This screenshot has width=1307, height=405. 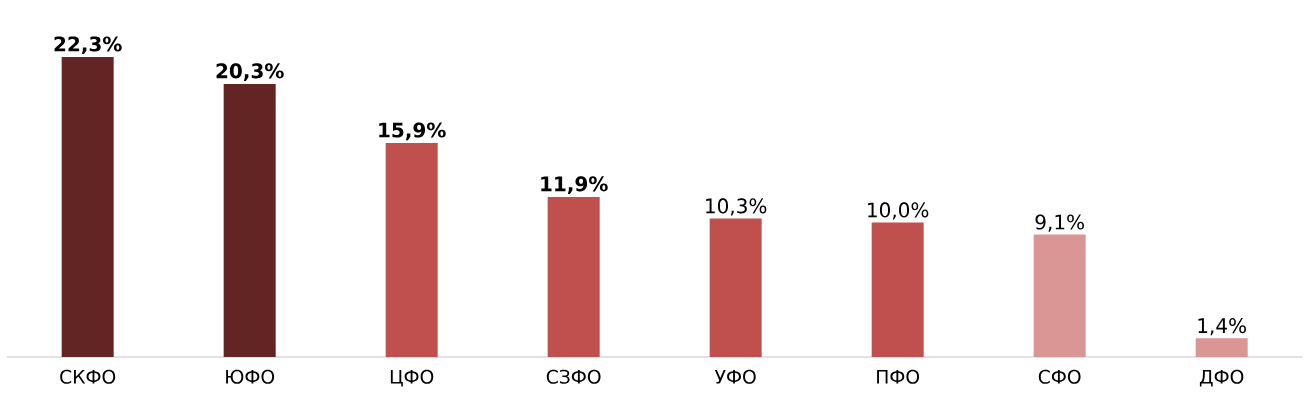 I want to click on x-tick-label: СКФО, so click(x=88, y=376).